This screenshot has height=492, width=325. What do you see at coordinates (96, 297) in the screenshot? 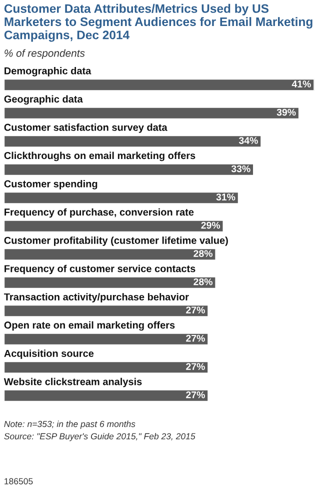
I see `y-tick-label: Transaction activity/purchase behavior` at bounding box center [96, 297].